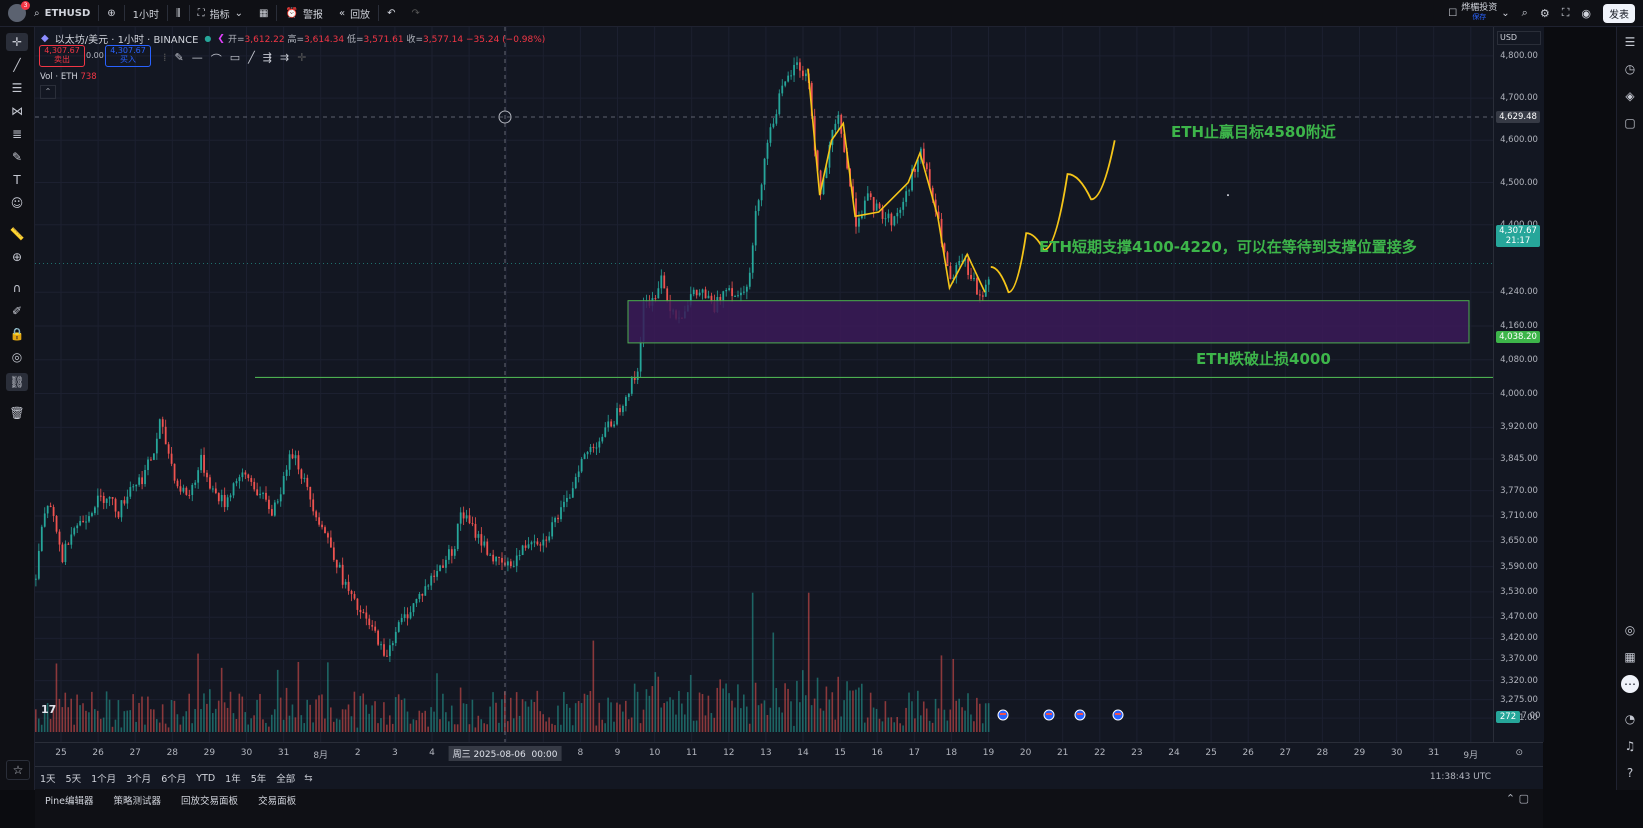  I want to click on timeframe-6: 1年, so click(233, 779).